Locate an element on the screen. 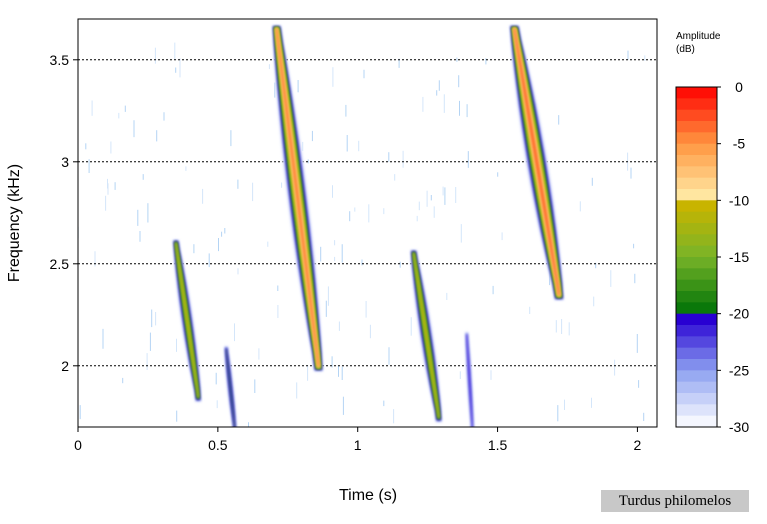  x-axis-label: Time (s) is located at coordinates (368, 495).